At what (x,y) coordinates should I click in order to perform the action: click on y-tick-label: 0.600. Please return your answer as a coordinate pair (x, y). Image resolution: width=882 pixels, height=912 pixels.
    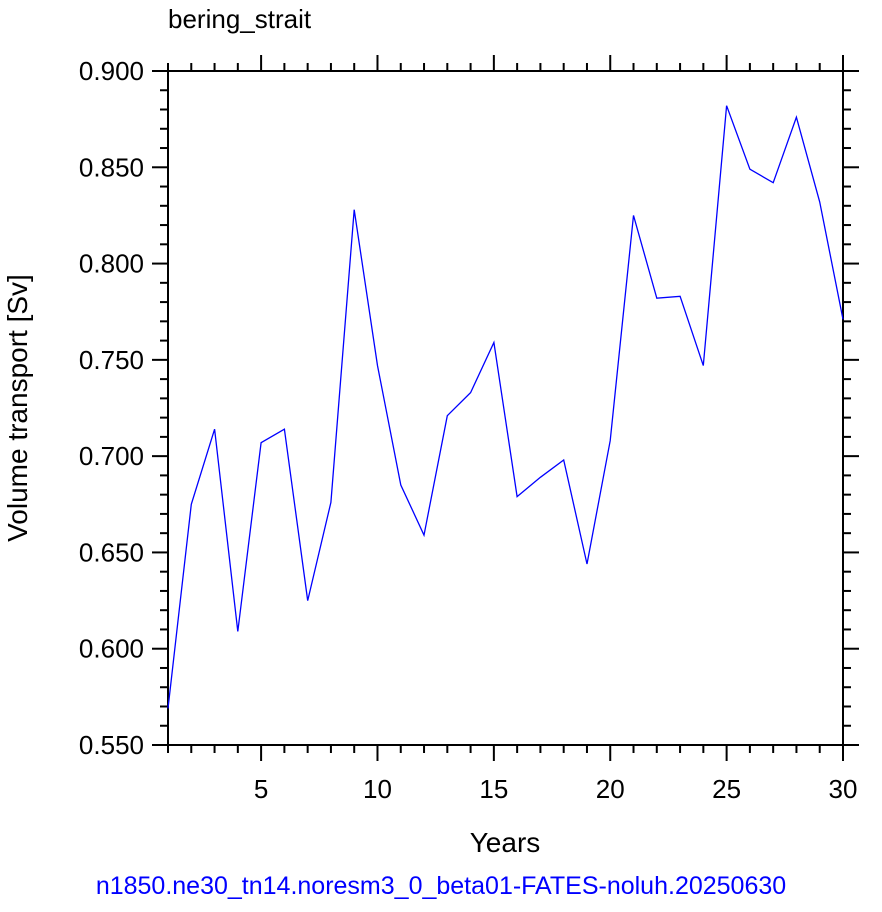
    Looking at the image, I should click on (111, 649).